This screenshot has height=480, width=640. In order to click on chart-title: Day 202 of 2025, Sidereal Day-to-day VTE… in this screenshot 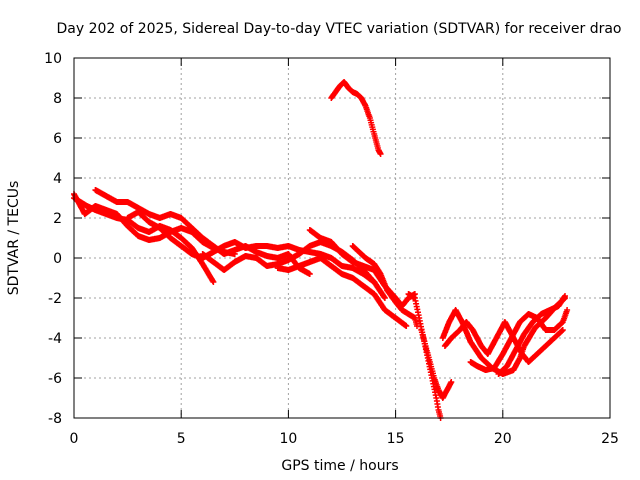, I will do `click(338, 29)`.